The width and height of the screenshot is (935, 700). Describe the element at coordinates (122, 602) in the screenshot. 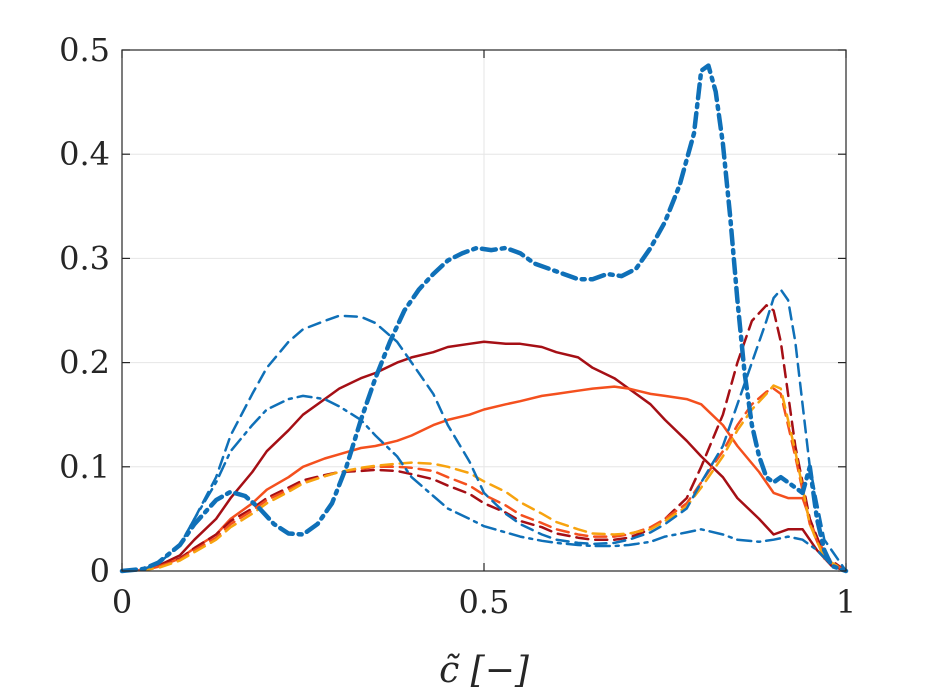

I see `x-tick-label: 0` at that location.